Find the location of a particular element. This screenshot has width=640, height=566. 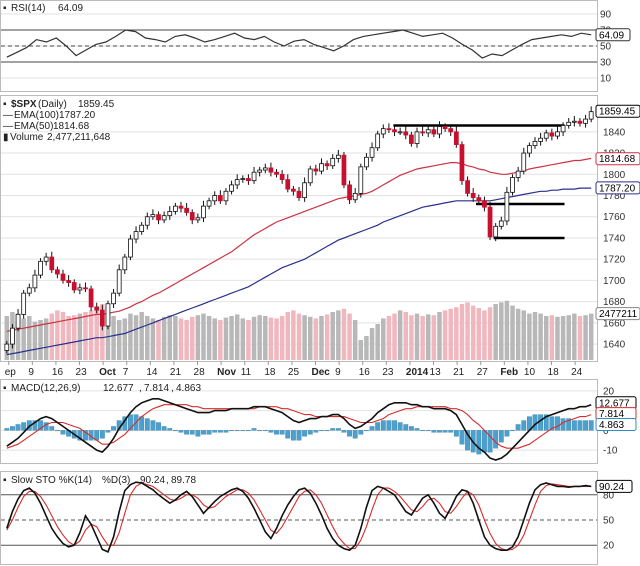

ema50-badge-bg is located at coordinates (617, 159).